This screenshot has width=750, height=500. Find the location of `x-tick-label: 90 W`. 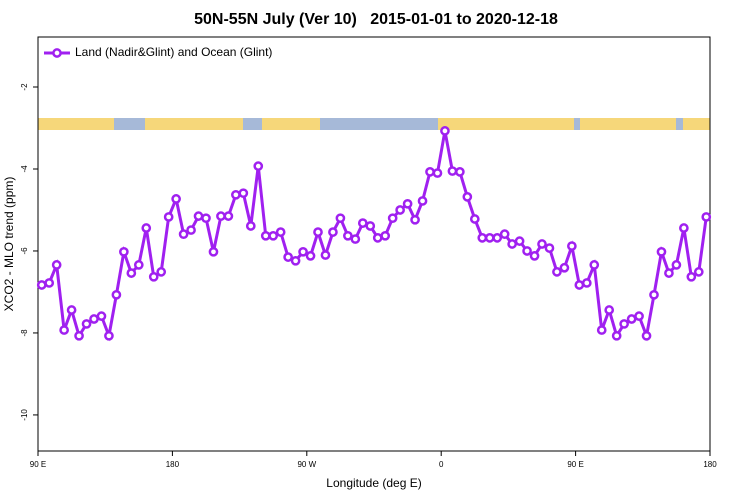

x-tick-label: 90 W is located at coordinates (306, 464).